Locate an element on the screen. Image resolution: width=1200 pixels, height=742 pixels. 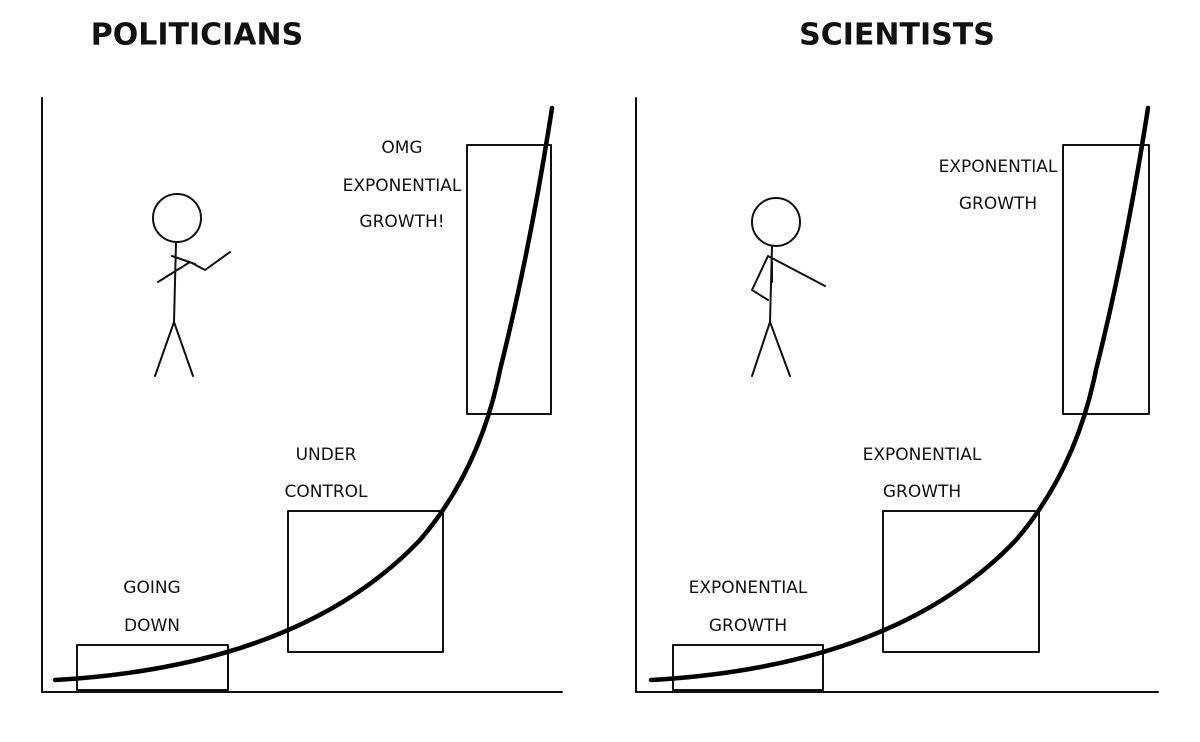
label: DOWN is located at coordinates (152, 626).